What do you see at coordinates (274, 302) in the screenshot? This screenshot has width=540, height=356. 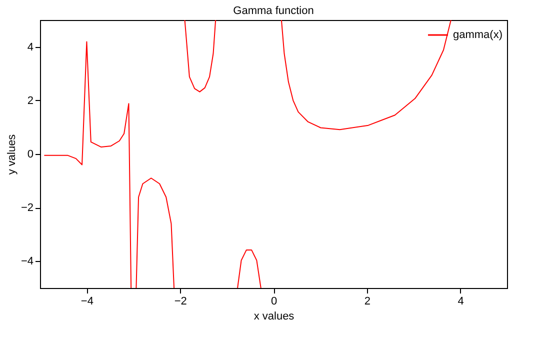 I see `x-tick-label: 0` at bounding box center [274, 302].